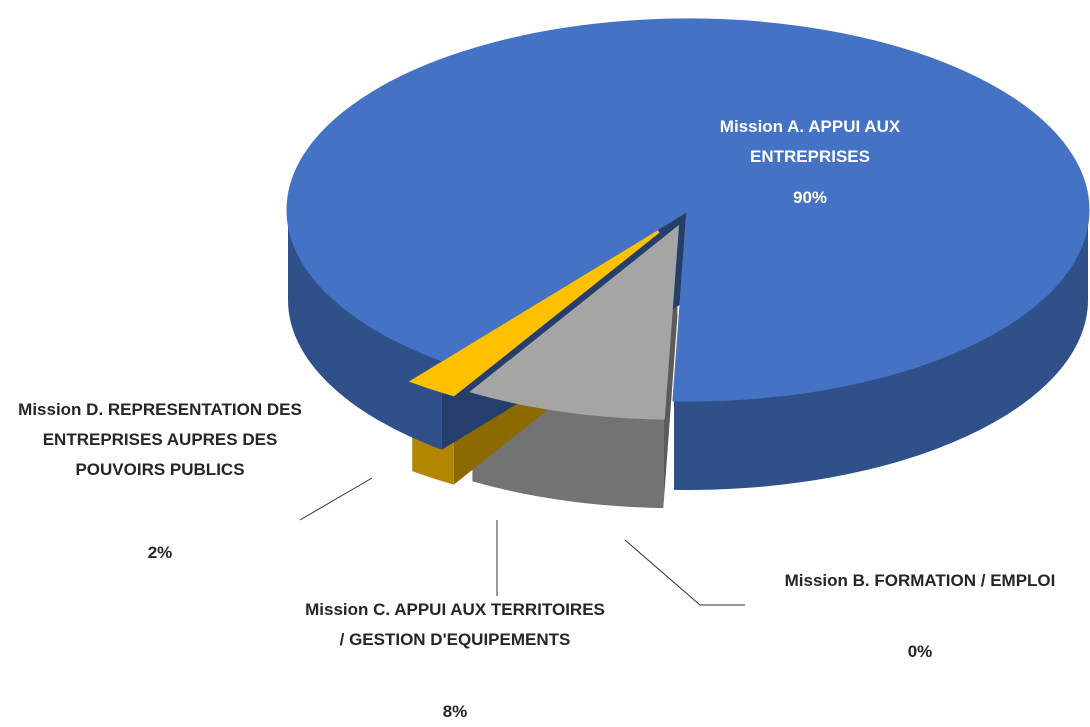 This screenshot has width=1090, height=727. What do you see at coordinates (920, 651) in the screenshot?
I see `slice-percent: 0%` at bounding box center [920, 651].